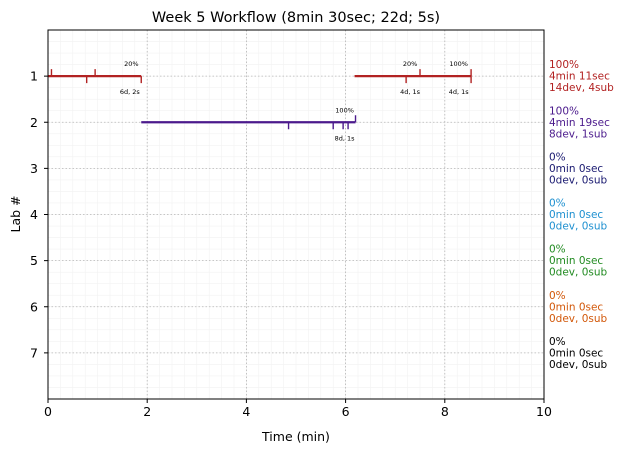 The width and height of the screenshot is (627, 457). Describe the element at coordinates (557, 342) in the screenshot. I see `lab-7-summary-line: 0%` at that location.